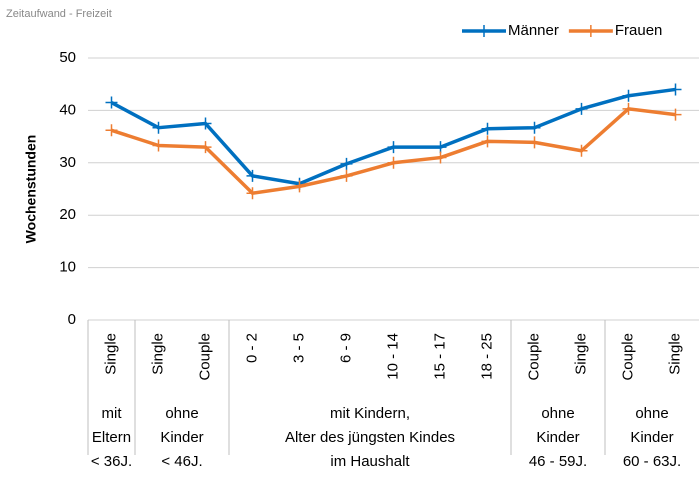 The width and height of the screenshot is (699, 478). What do you see at coordinates (67, 109) in the screenshot?
I see `y-tick-label: 40` at bounding box center [67, 109].